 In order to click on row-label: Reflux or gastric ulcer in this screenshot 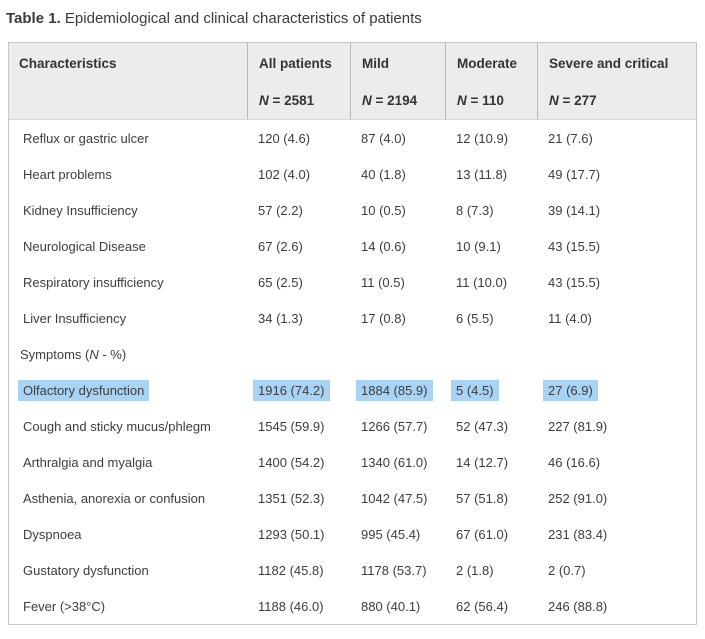, I will do `click(86, 138)`.